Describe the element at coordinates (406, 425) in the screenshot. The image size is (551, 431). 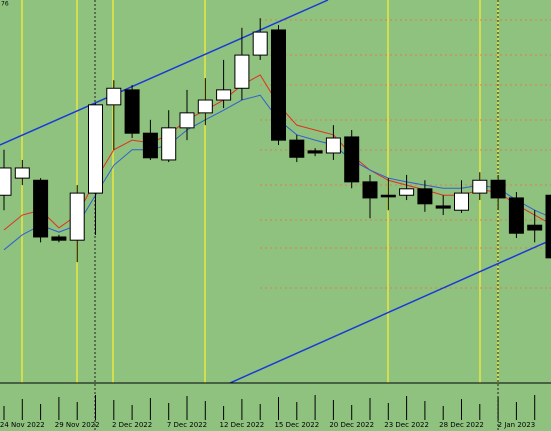
I see `x-tick-label: 23 Dec 2022` at that location.